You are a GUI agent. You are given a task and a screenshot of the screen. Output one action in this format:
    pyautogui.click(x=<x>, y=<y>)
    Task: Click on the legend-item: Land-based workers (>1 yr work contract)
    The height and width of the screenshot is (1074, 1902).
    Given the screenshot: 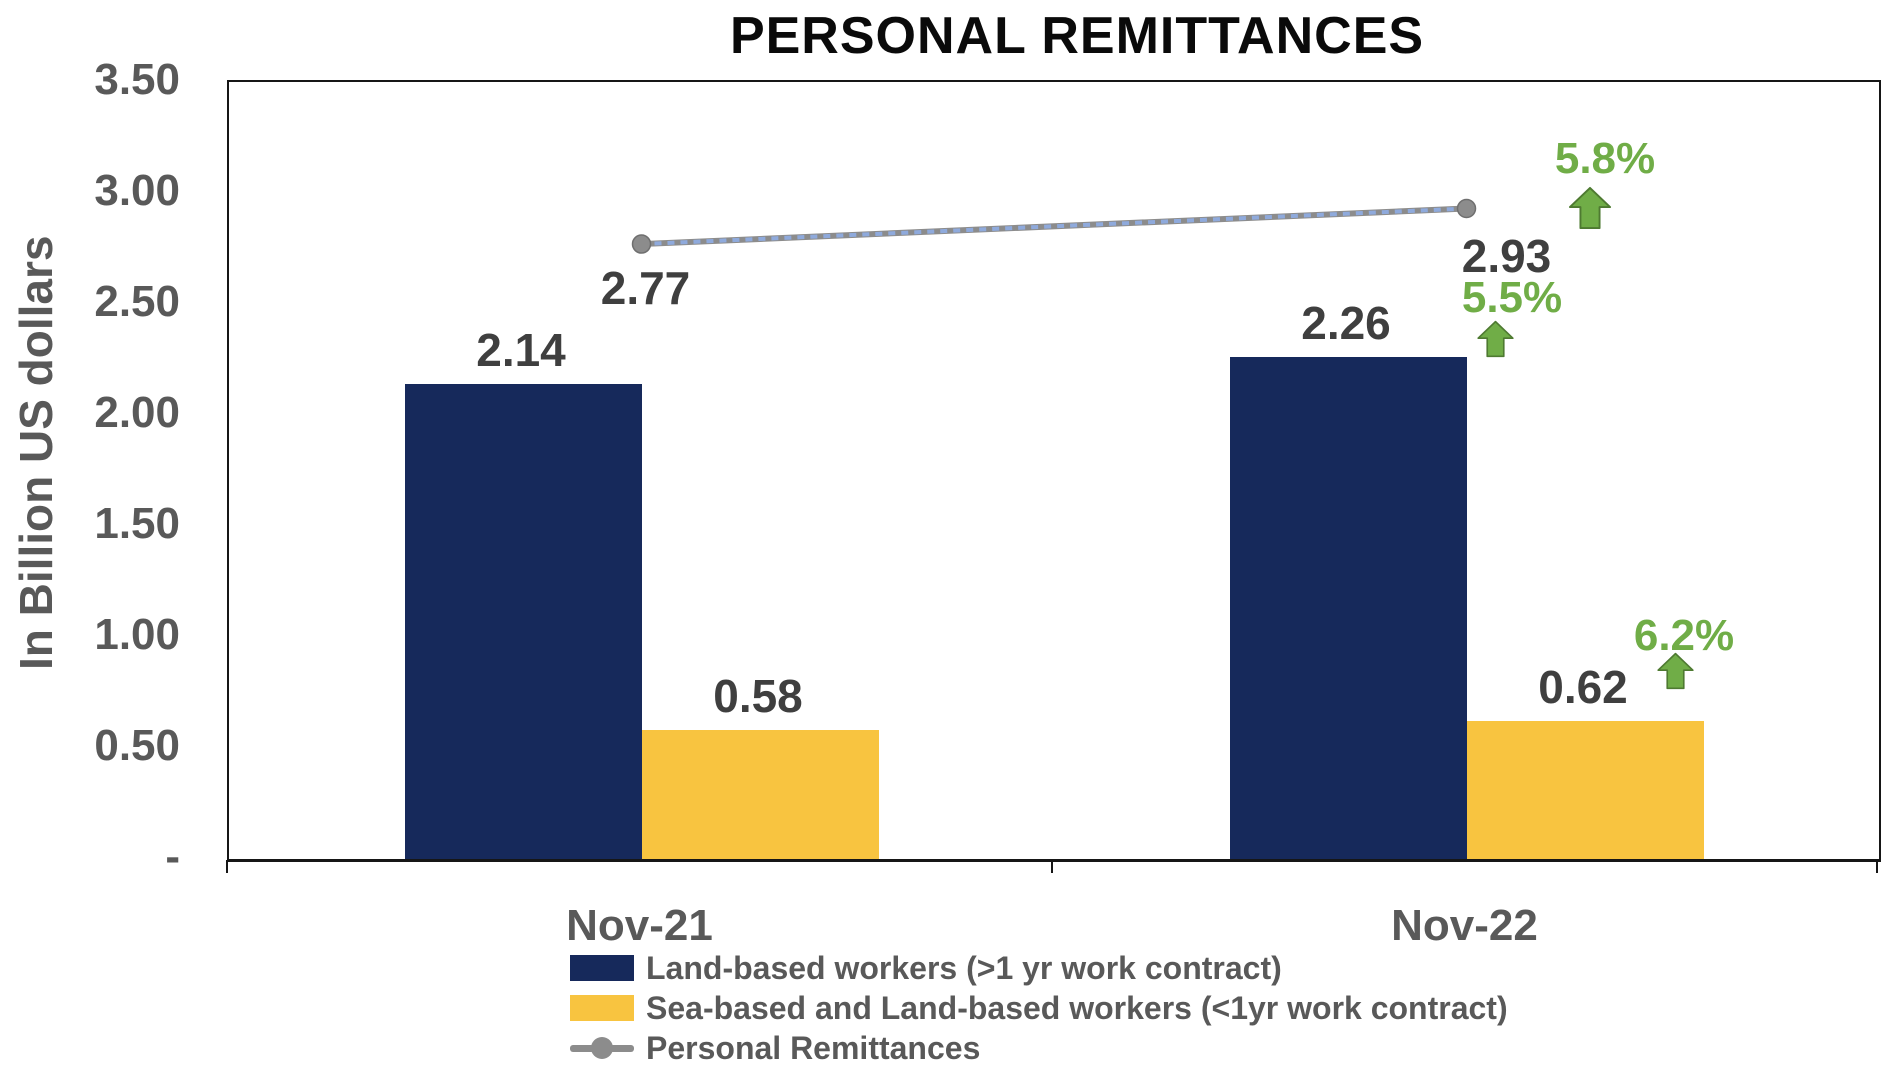 What is the action you would take?
    pyautogui.click(x=1039, y=968)
    